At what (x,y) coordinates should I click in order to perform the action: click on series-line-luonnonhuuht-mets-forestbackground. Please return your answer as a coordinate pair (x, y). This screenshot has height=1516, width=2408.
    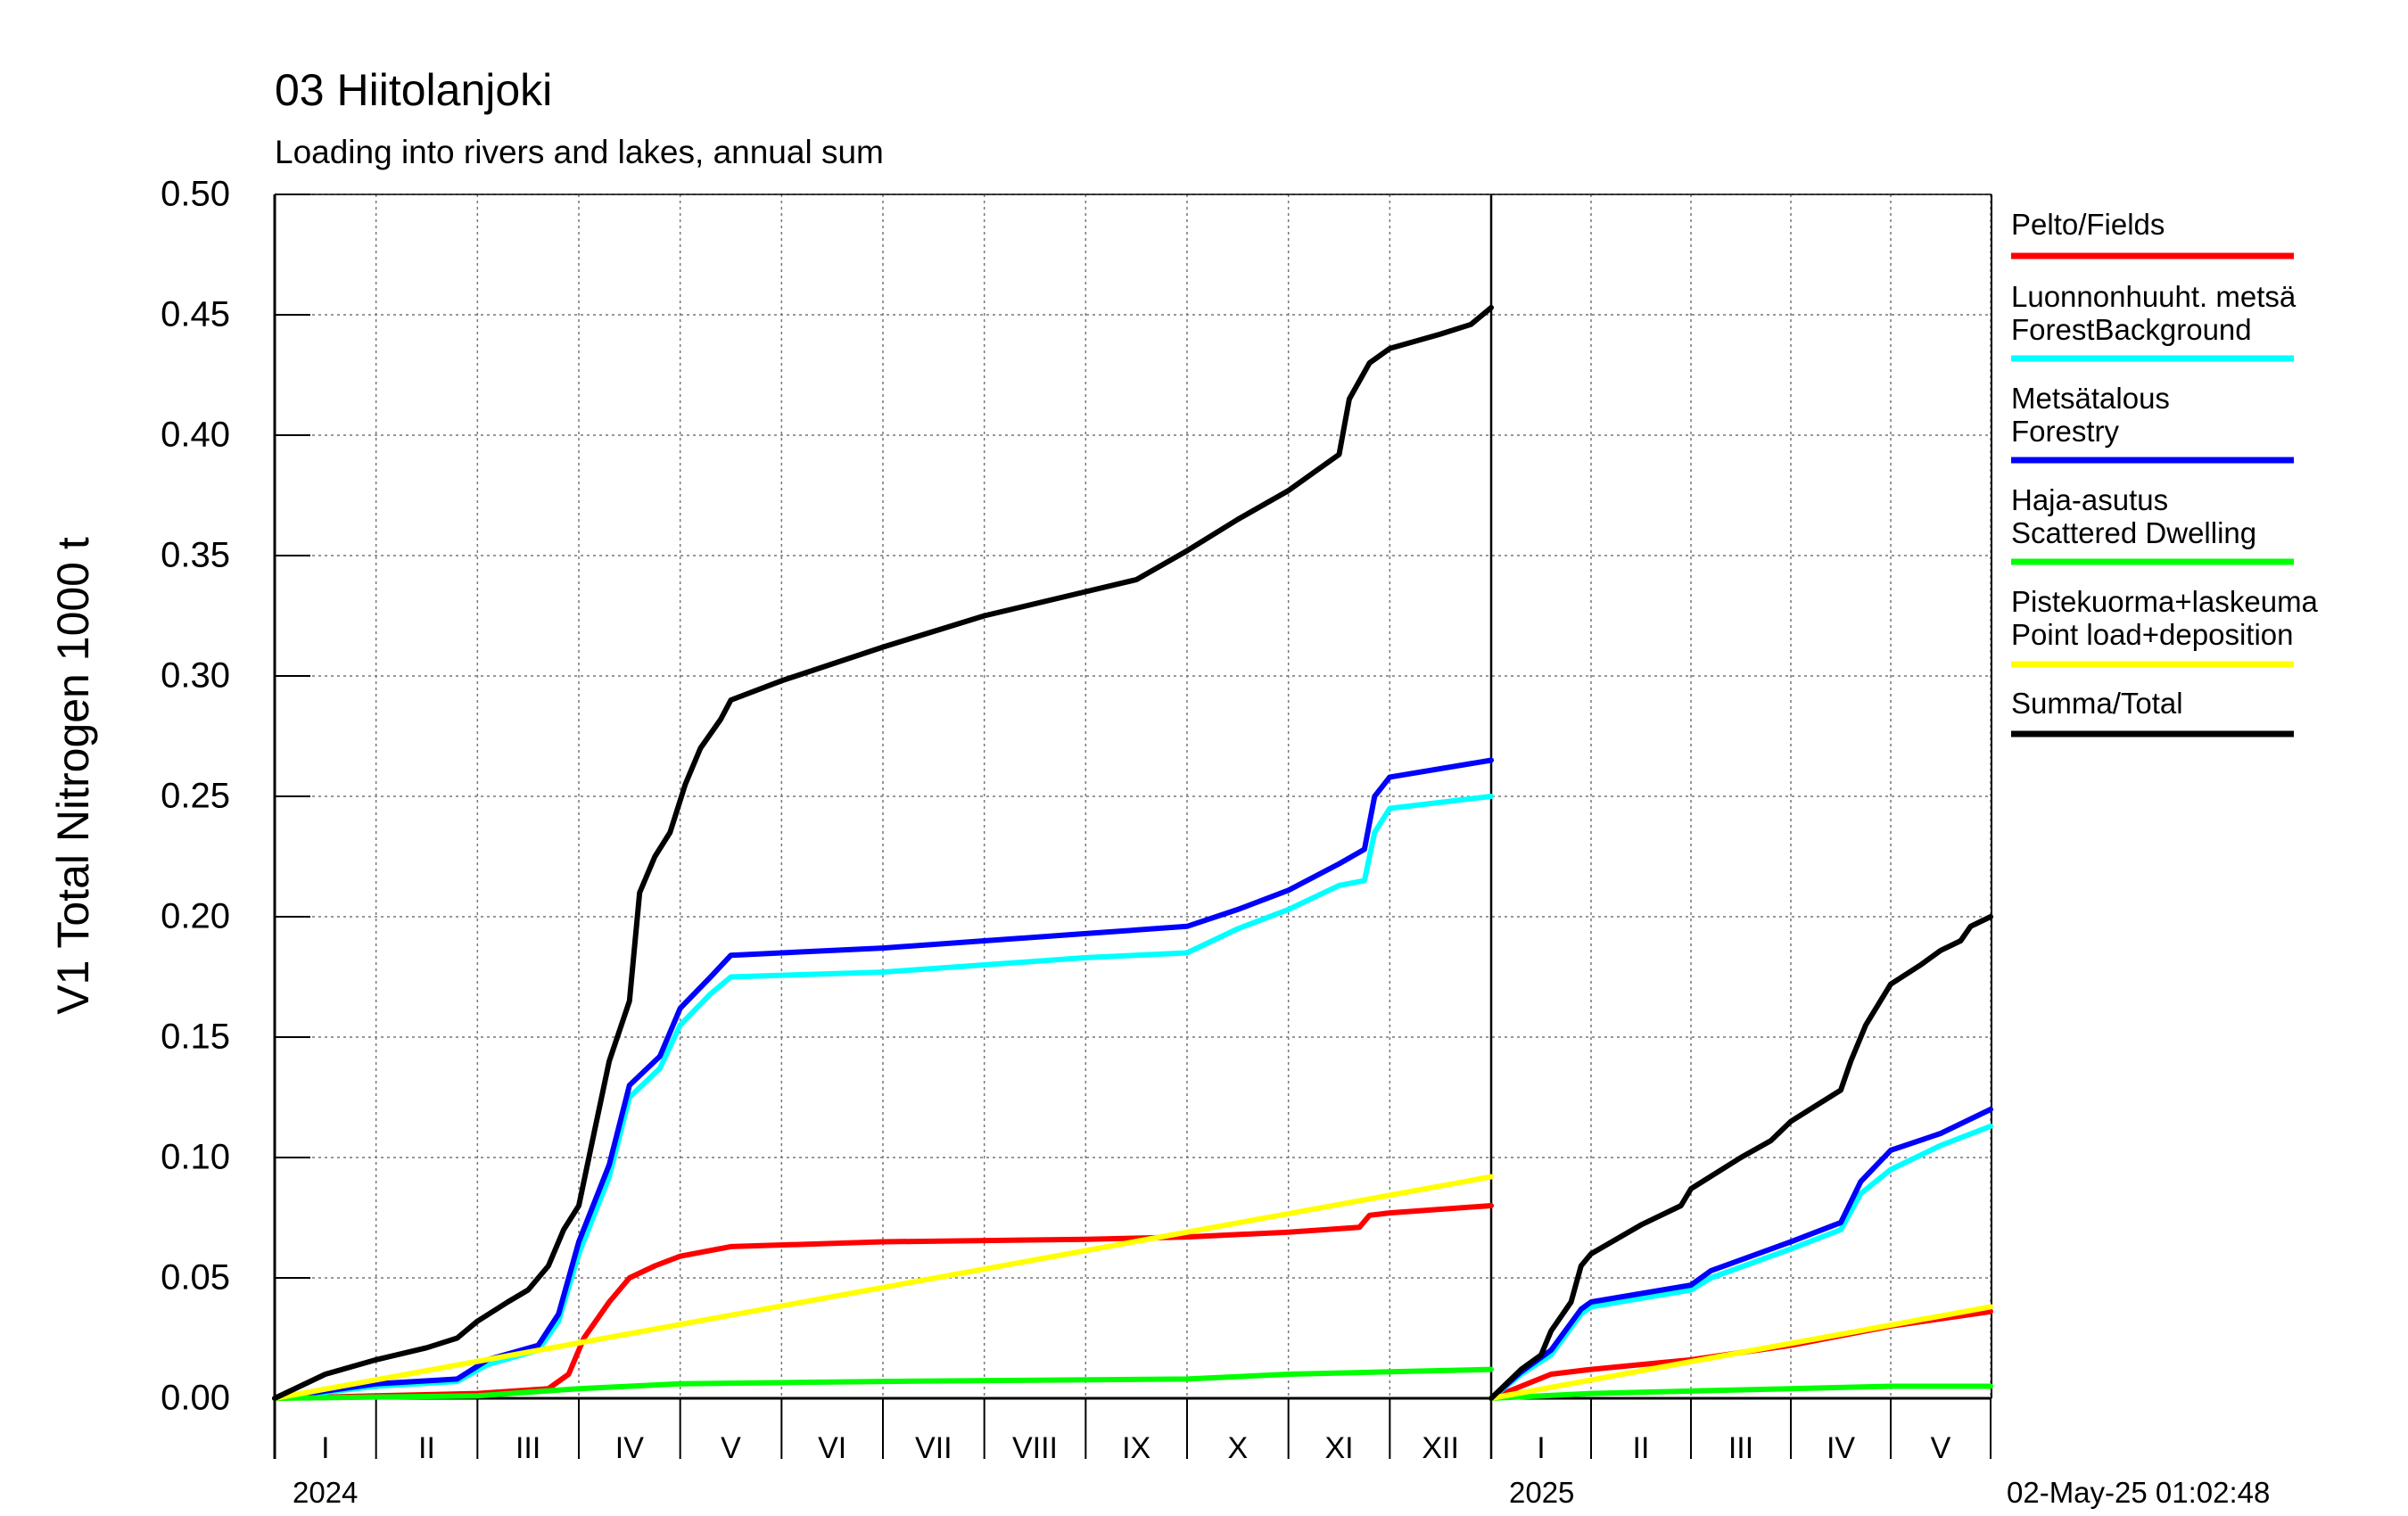
    Looking at the image, I should click on (1741, 1262).